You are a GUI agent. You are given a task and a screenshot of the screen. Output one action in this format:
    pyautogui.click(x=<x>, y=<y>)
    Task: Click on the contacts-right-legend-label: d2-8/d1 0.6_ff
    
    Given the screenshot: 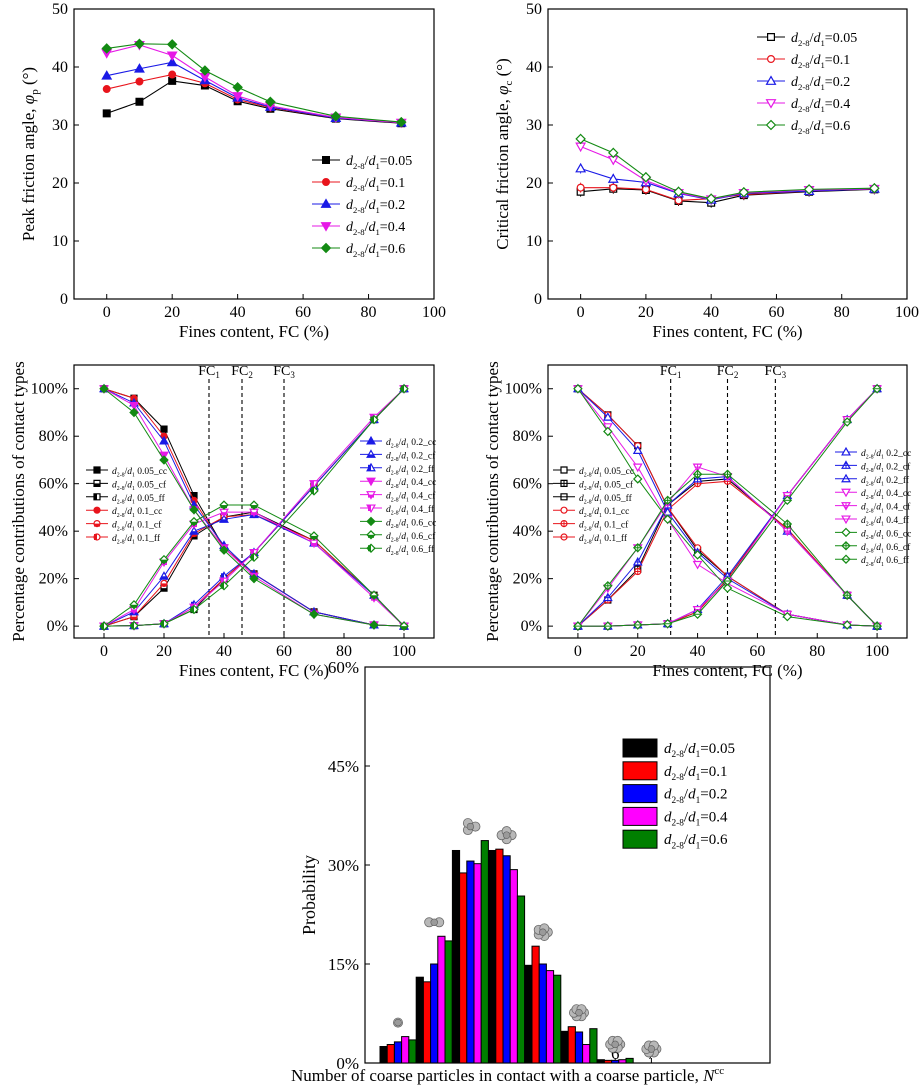 What is the action you would take?
    pyautogui.click(x=885, y=561)
    